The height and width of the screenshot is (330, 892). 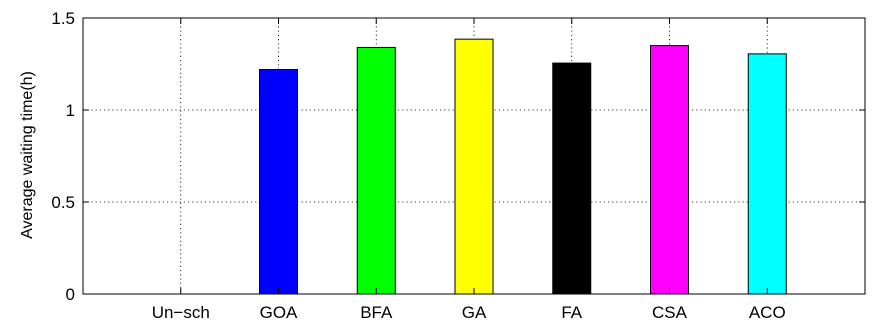 I want to click on x-tick-label: ACO, so click(x=767, y=312).